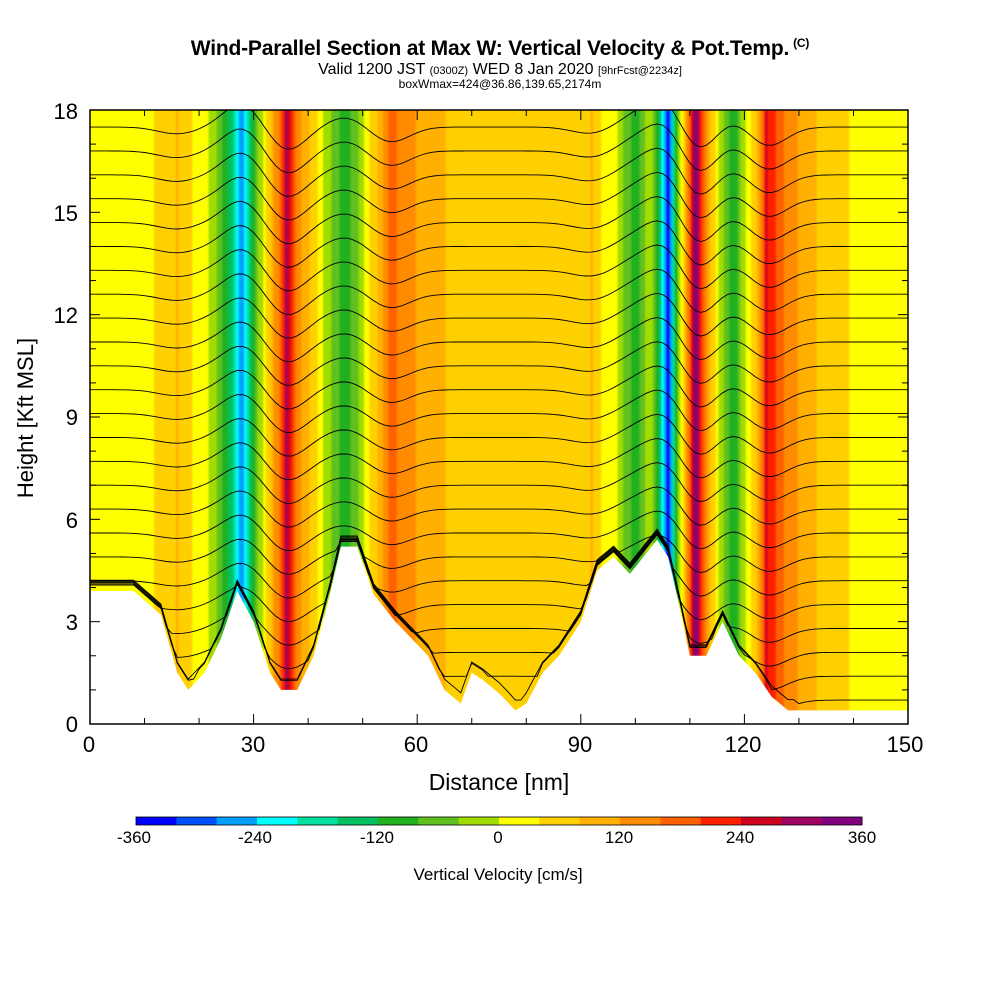  Describe the element at coordinates (580, 744) in the screenshot. I see `x-tick-label: 90` at that location.